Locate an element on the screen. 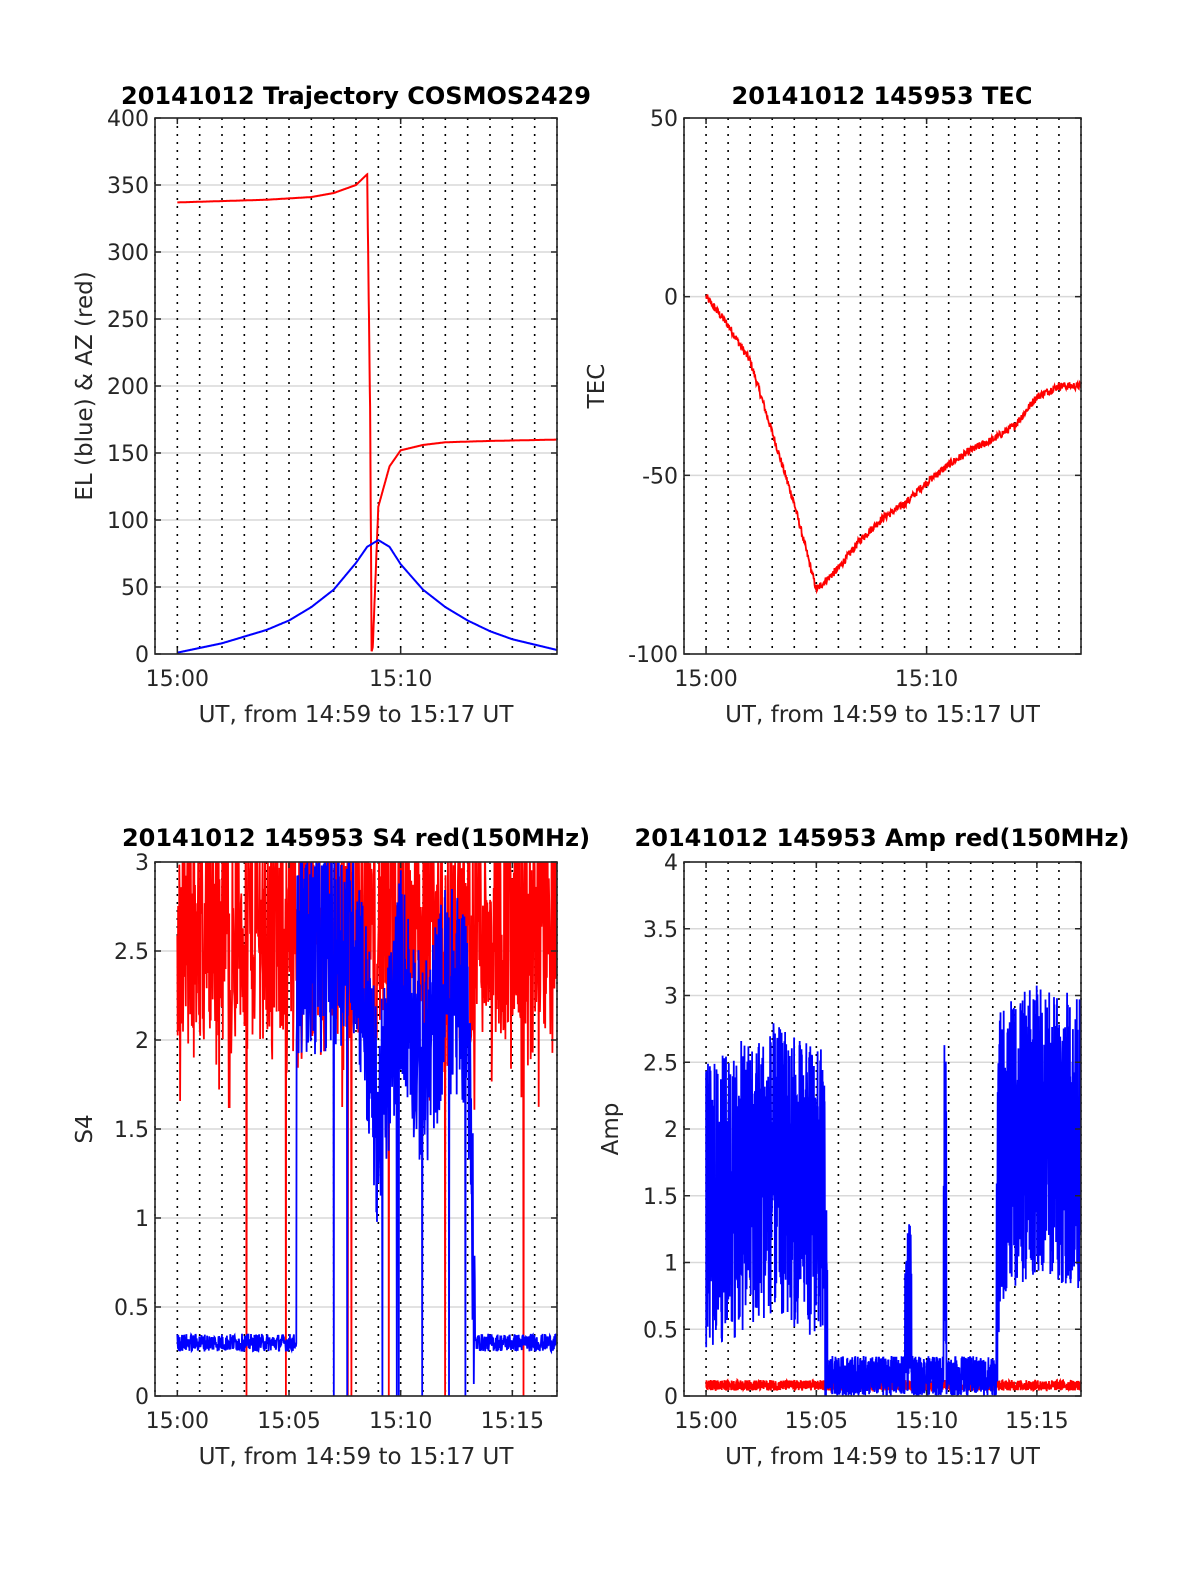 The height and width of the screenshot is (1575, 1200). axes-box is located at coordinates (882, 386).